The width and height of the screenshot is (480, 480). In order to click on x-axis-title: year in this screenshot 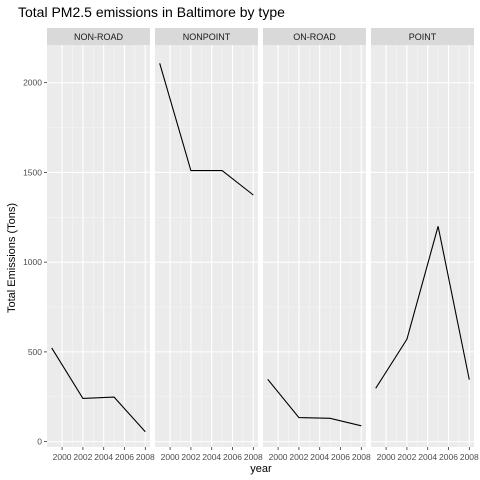, I will do `click(261, 469)`.